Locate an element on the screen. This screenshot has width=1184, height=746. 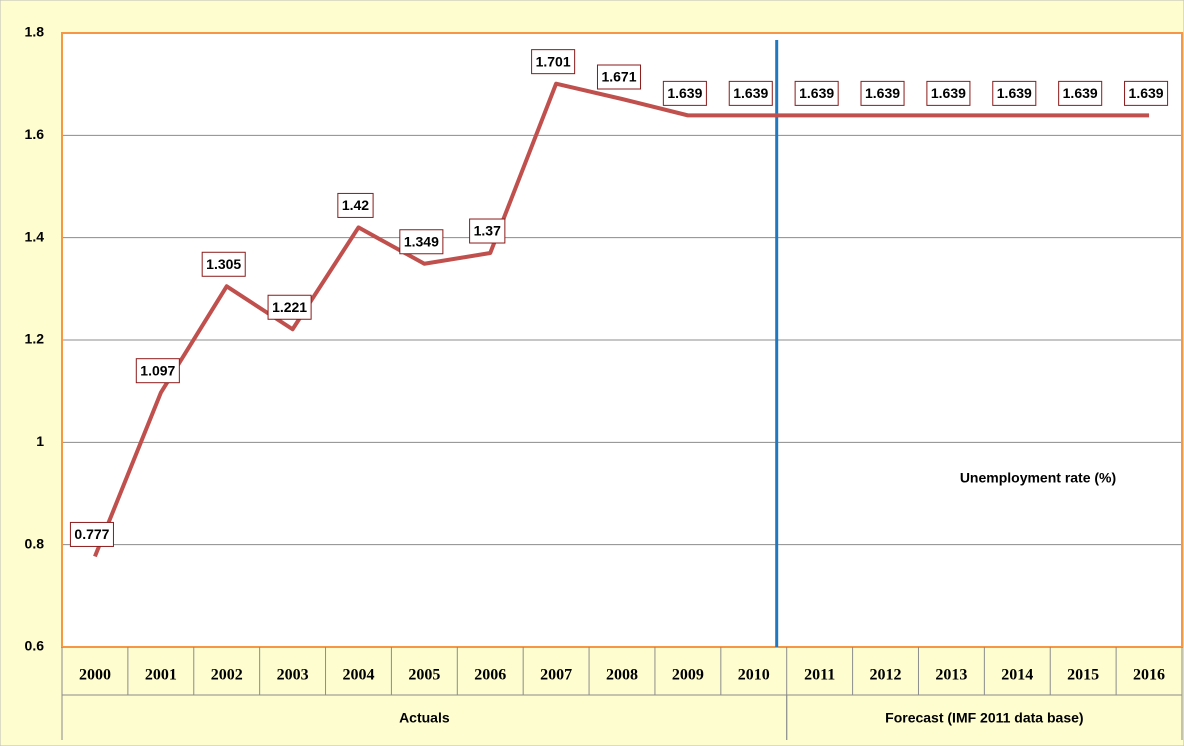
group-label: Forecast (IMF 2011 data base) is located at coordinates (984, 718).